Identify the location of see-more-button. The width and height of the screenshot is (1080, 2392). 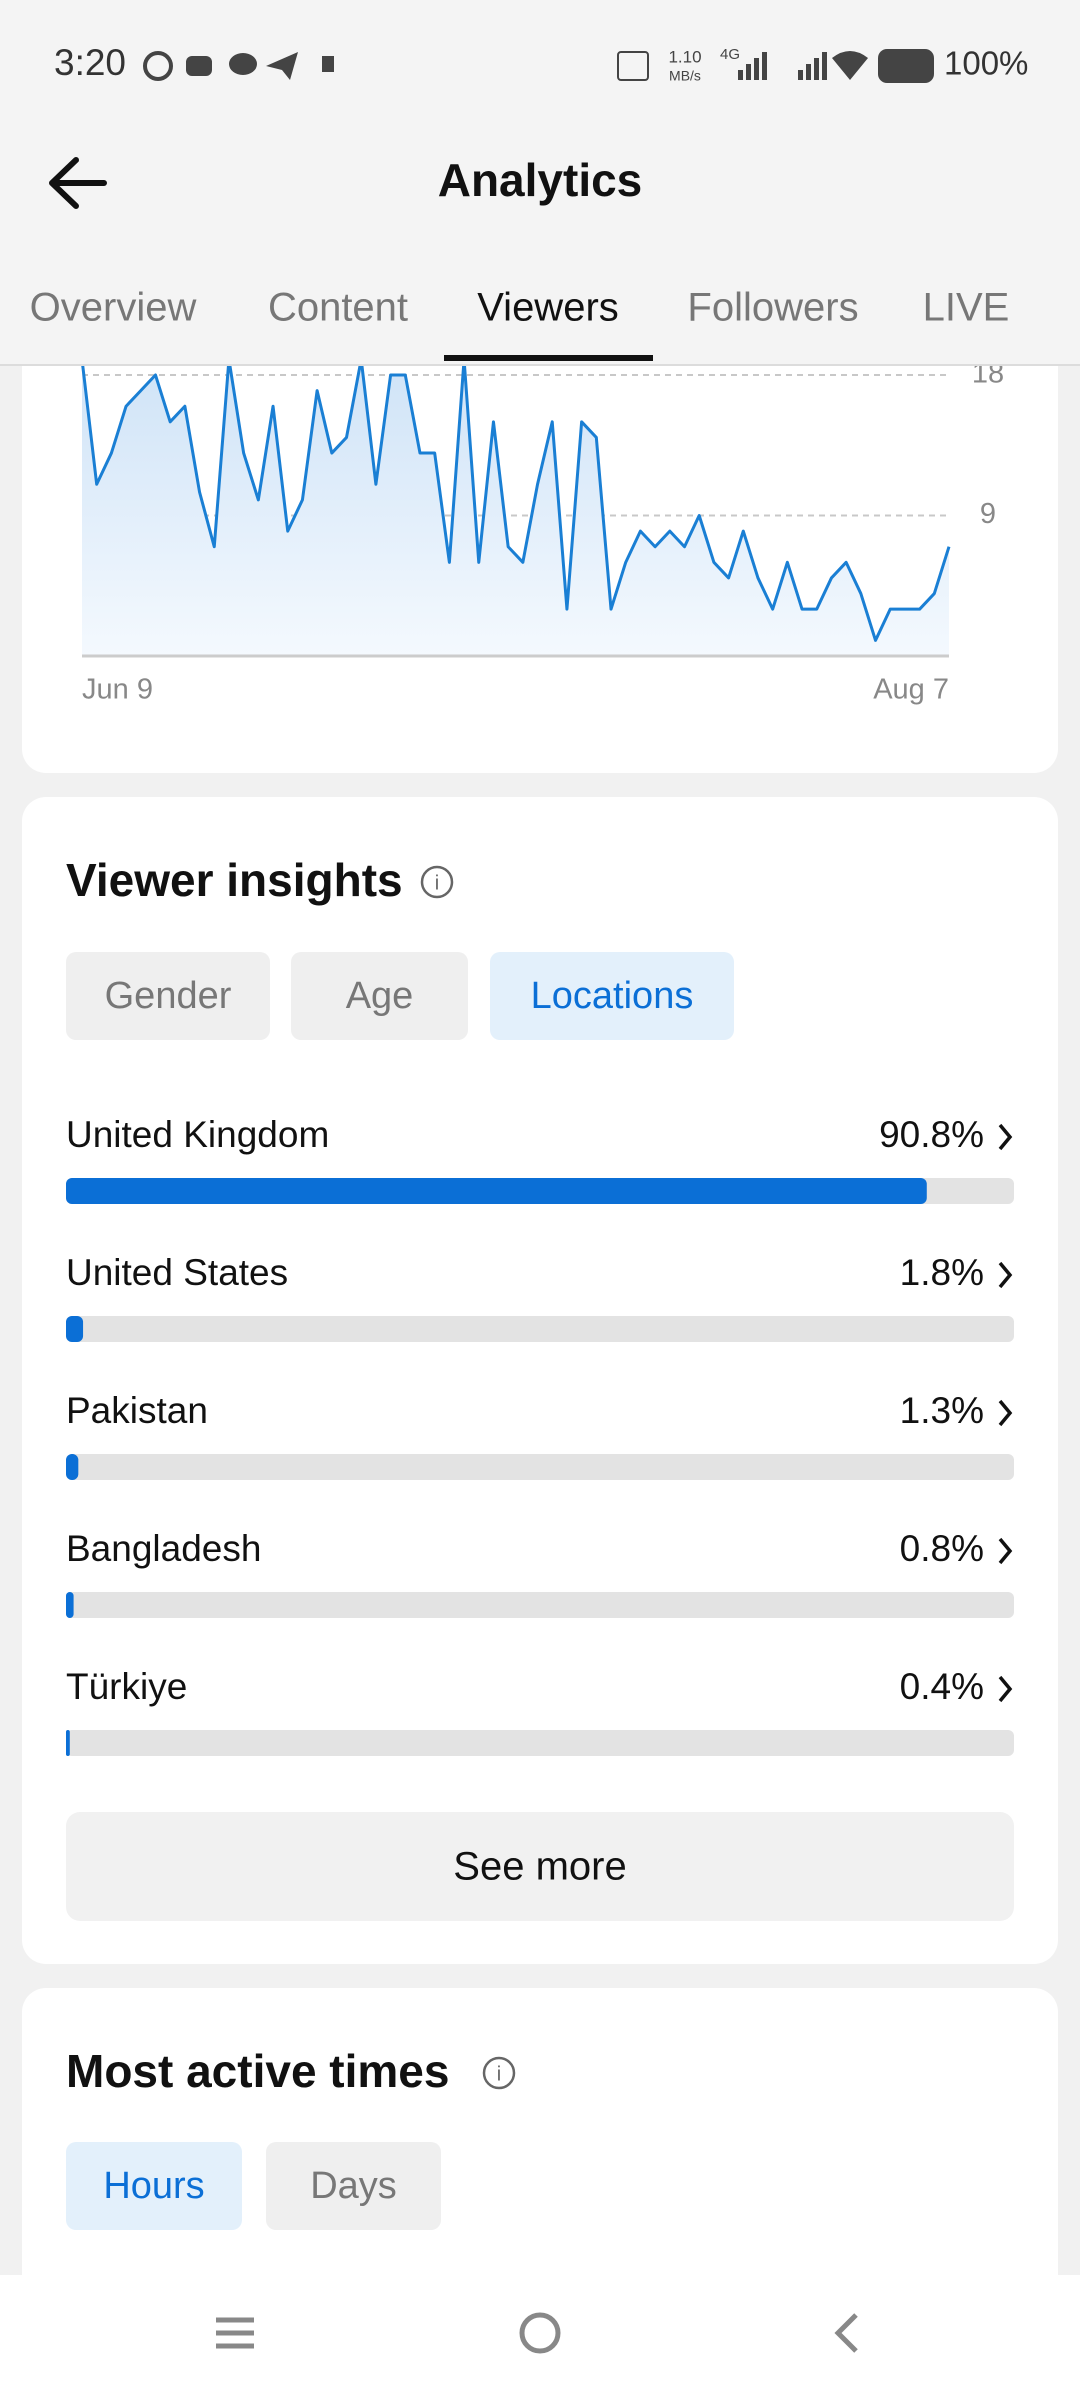
(540, 1866).